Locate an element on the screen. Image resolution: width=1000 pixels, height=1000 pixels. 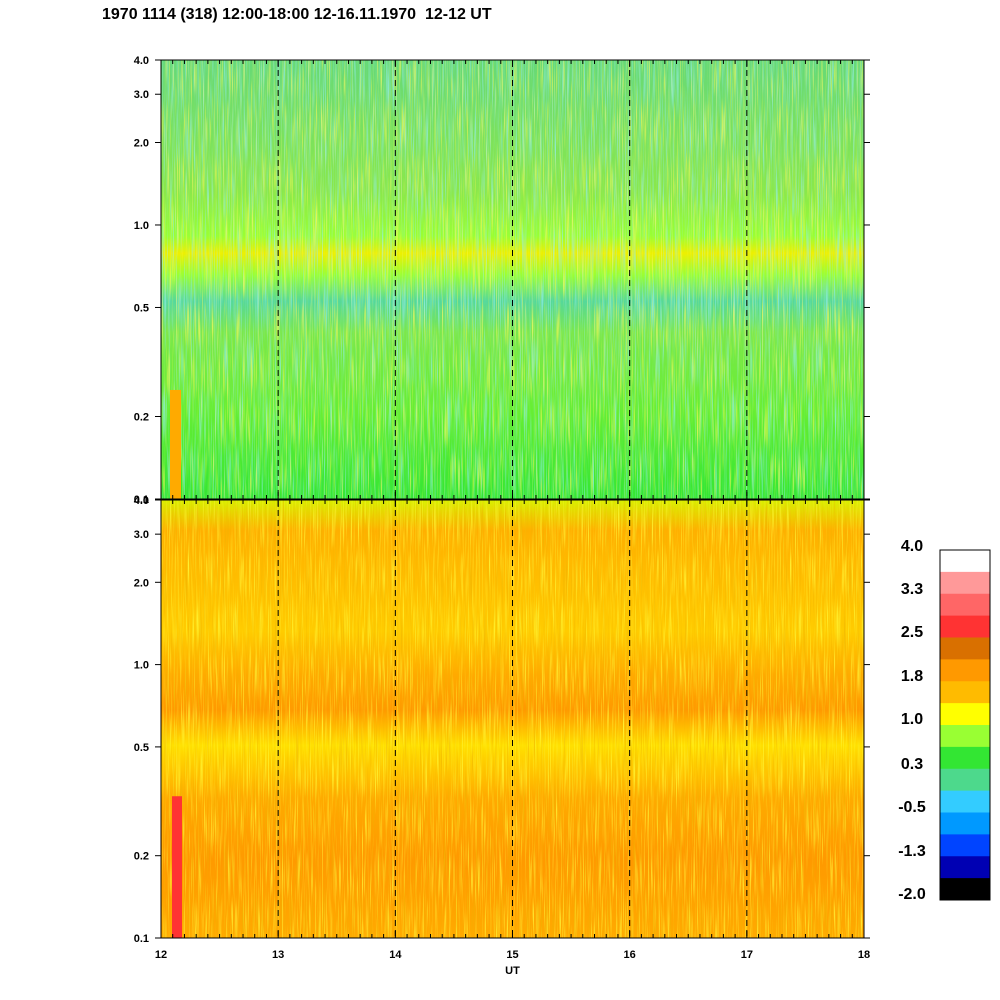
burst-bottom is located at coordinates (177, 867).